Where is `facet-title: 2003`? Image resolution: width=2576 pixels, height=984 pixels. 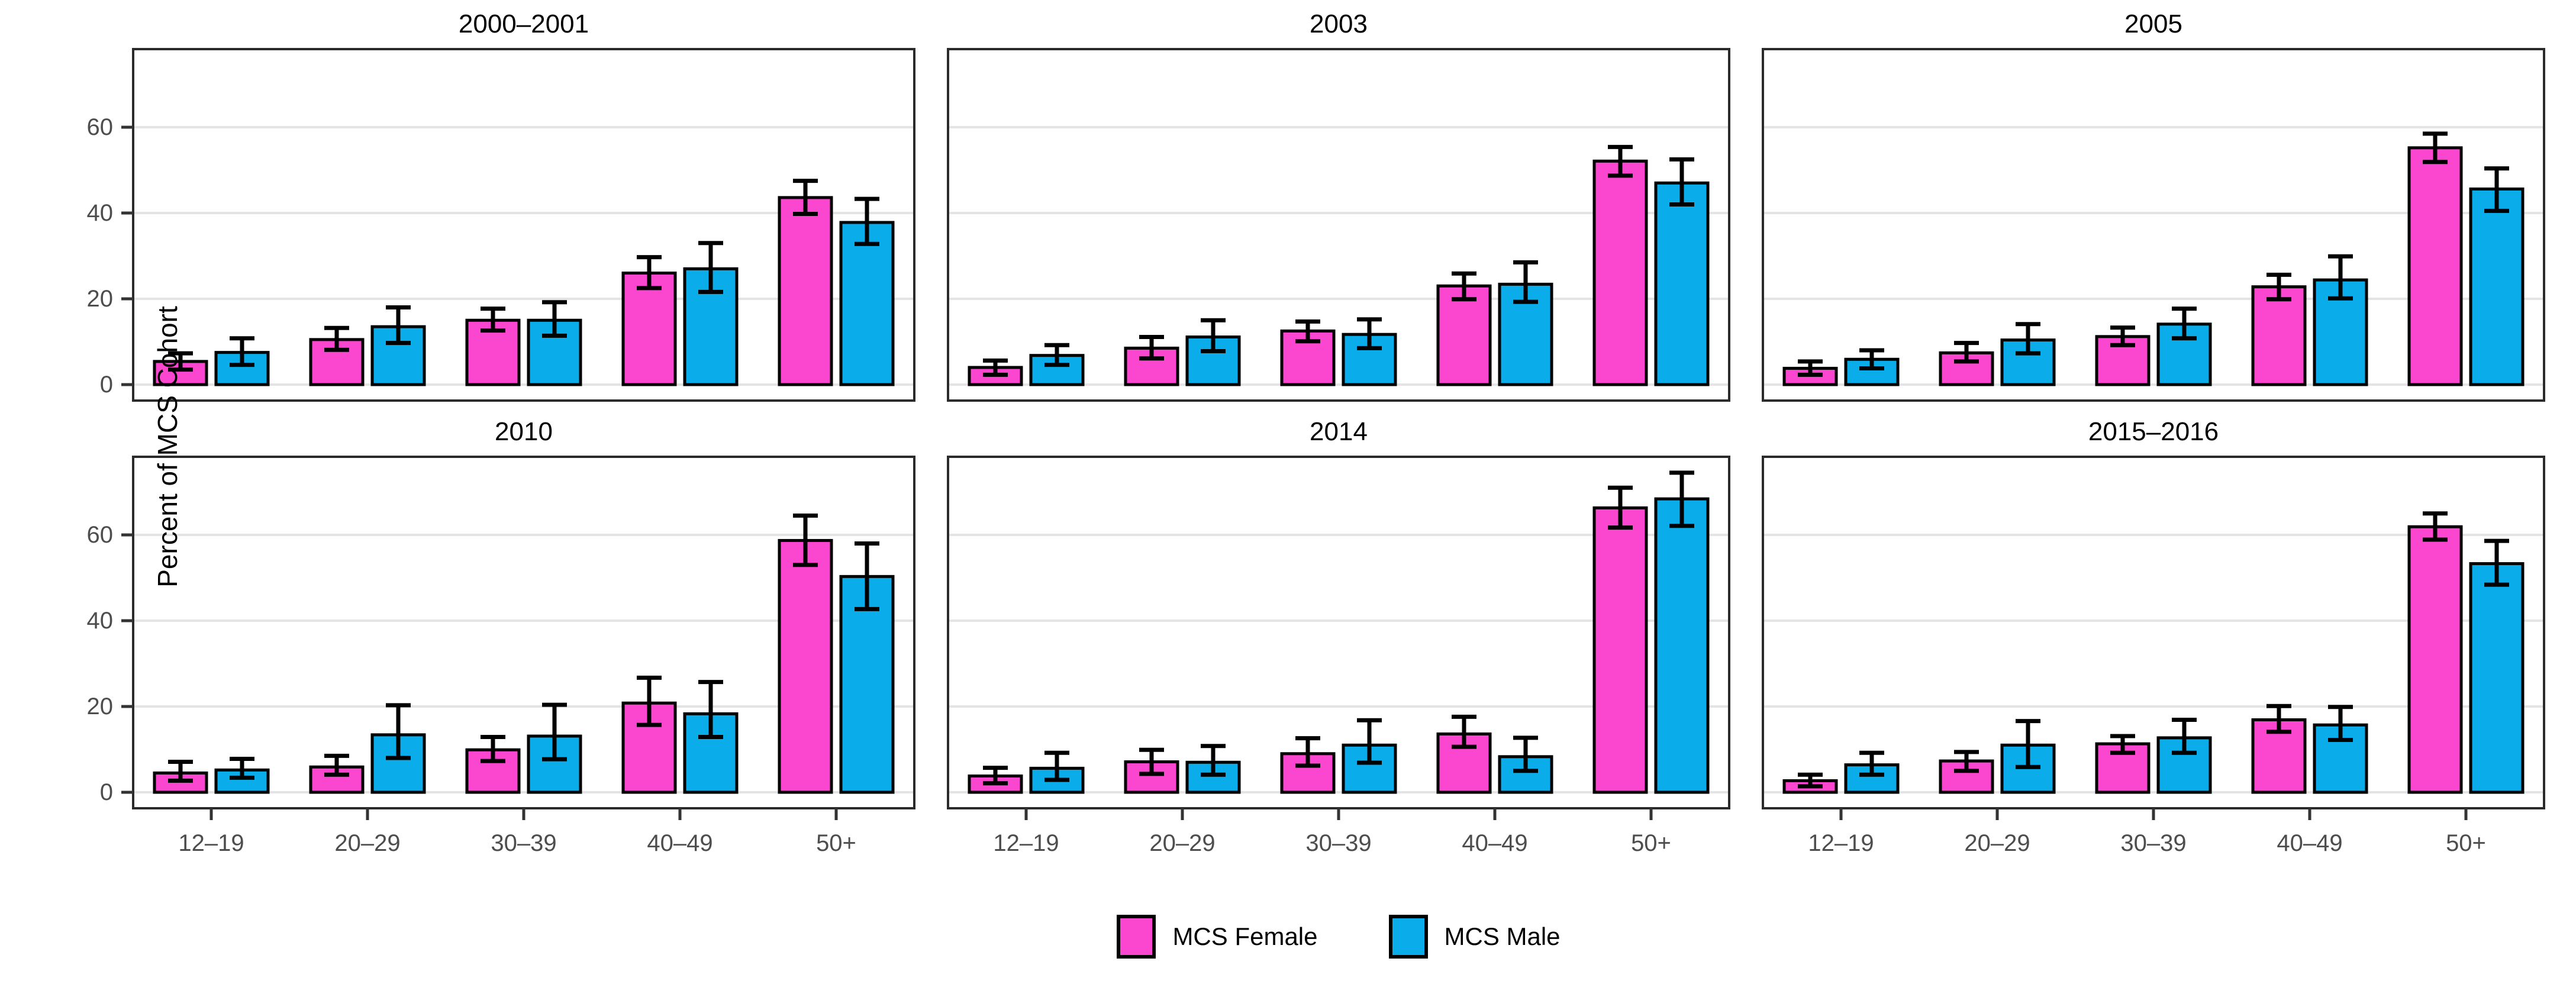
facet-title: 2003 is located at coordinates (1339, 23).